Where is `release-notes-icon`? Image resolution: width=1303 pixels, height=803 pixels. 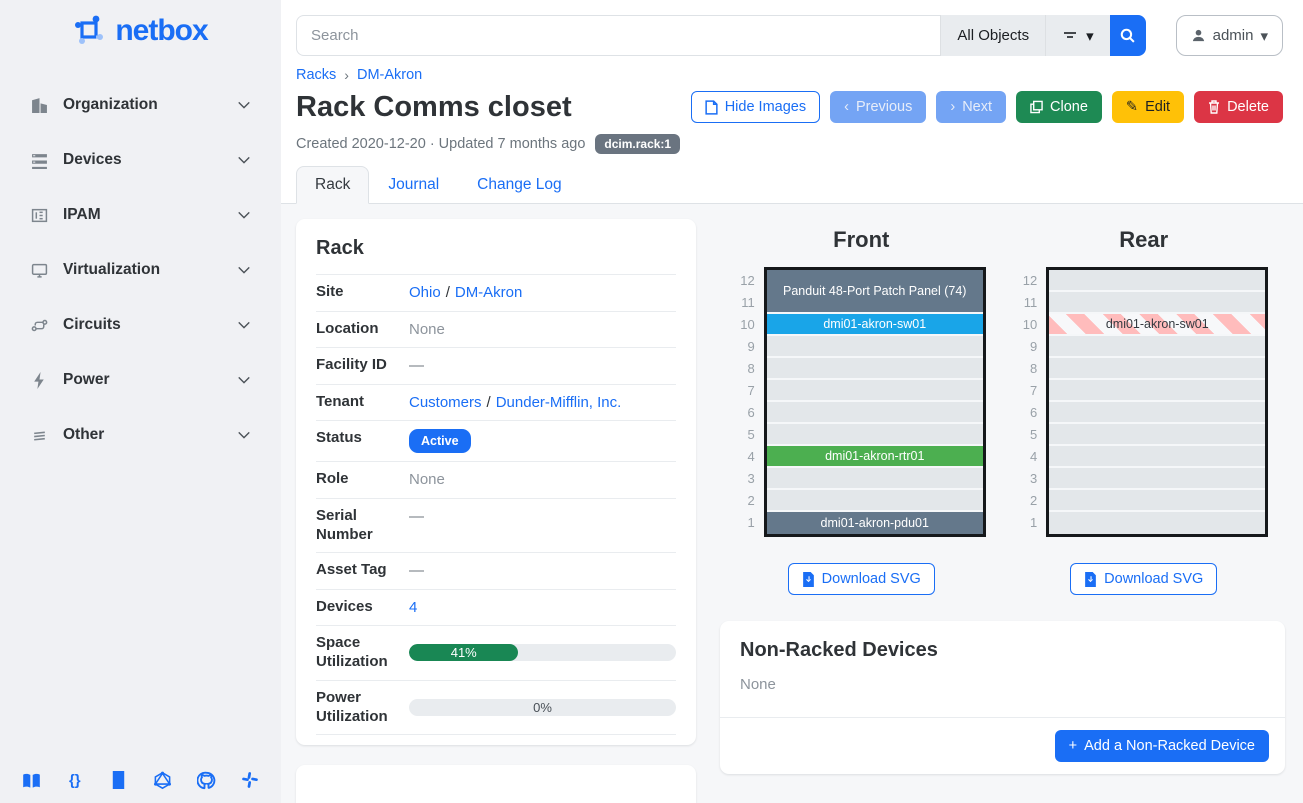 release-notes-icon is located at coordinates (119, 780).